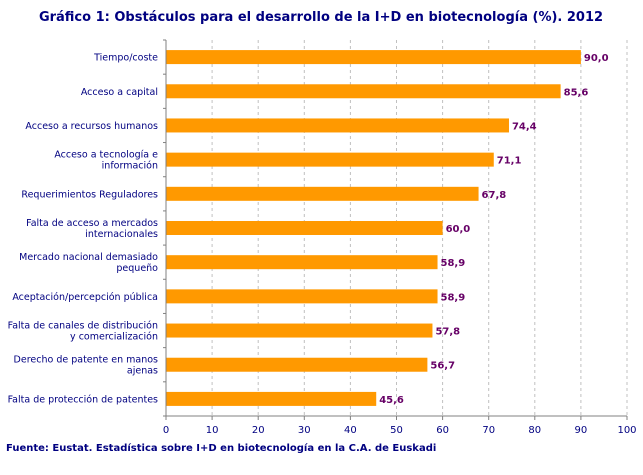 Image resolution: width=643 pixels, height=475 pixels. Describe the element at coordinates (88, 257) in the screenshot. I see `category-label-line: Mercado nacional demasiado` at that location.